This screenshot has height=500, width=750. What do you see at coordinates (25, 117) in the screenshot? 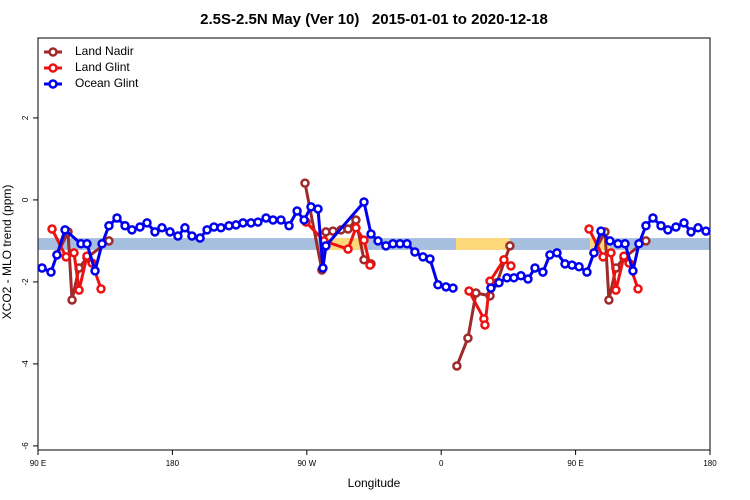
I see `y-tick-label: 2` at bounding box center [25, 117].